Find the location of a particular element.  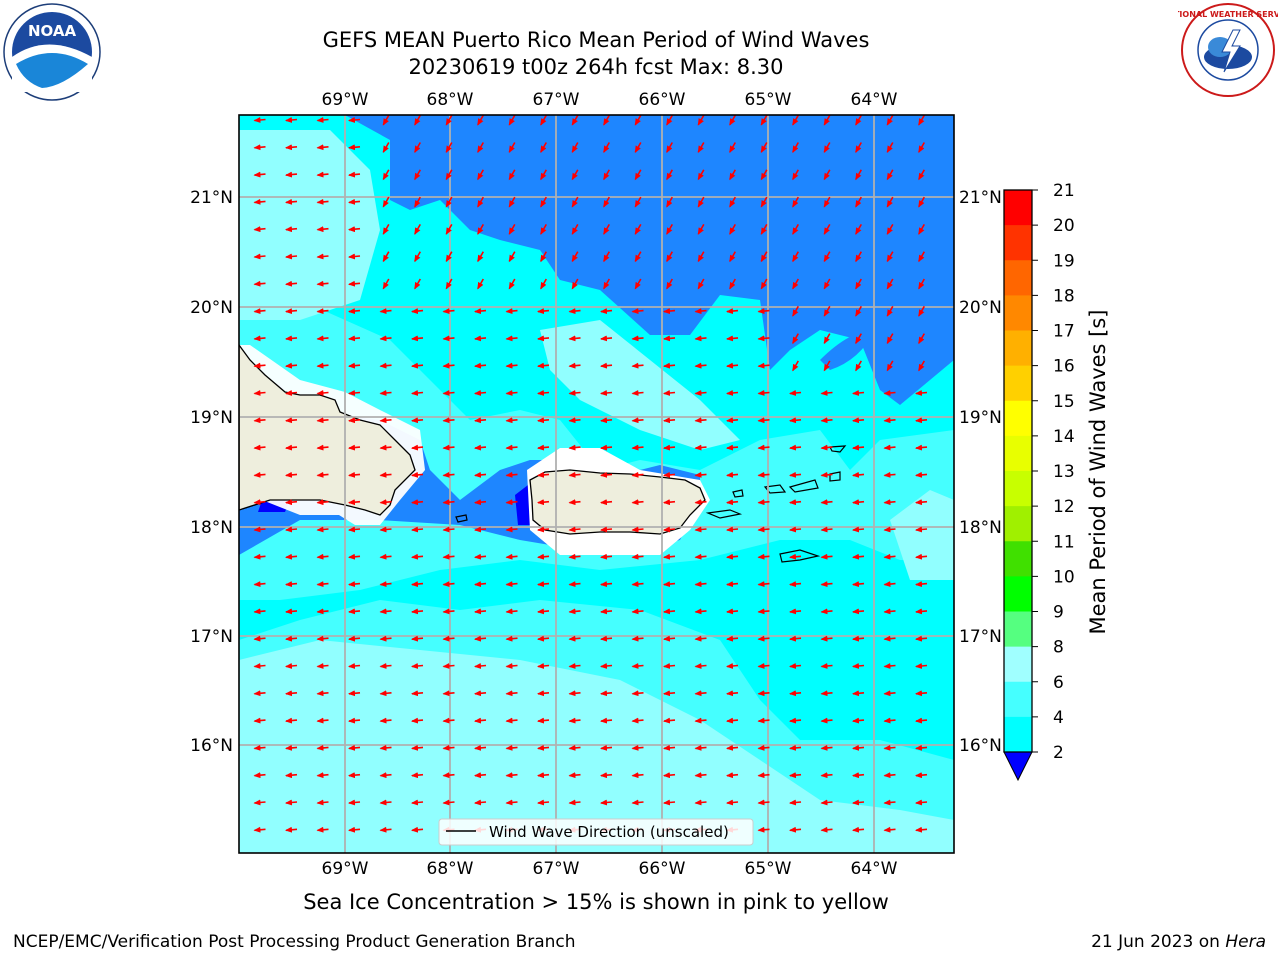

colorbar-tick-label: 4 is located at coordinates (1058, 718).